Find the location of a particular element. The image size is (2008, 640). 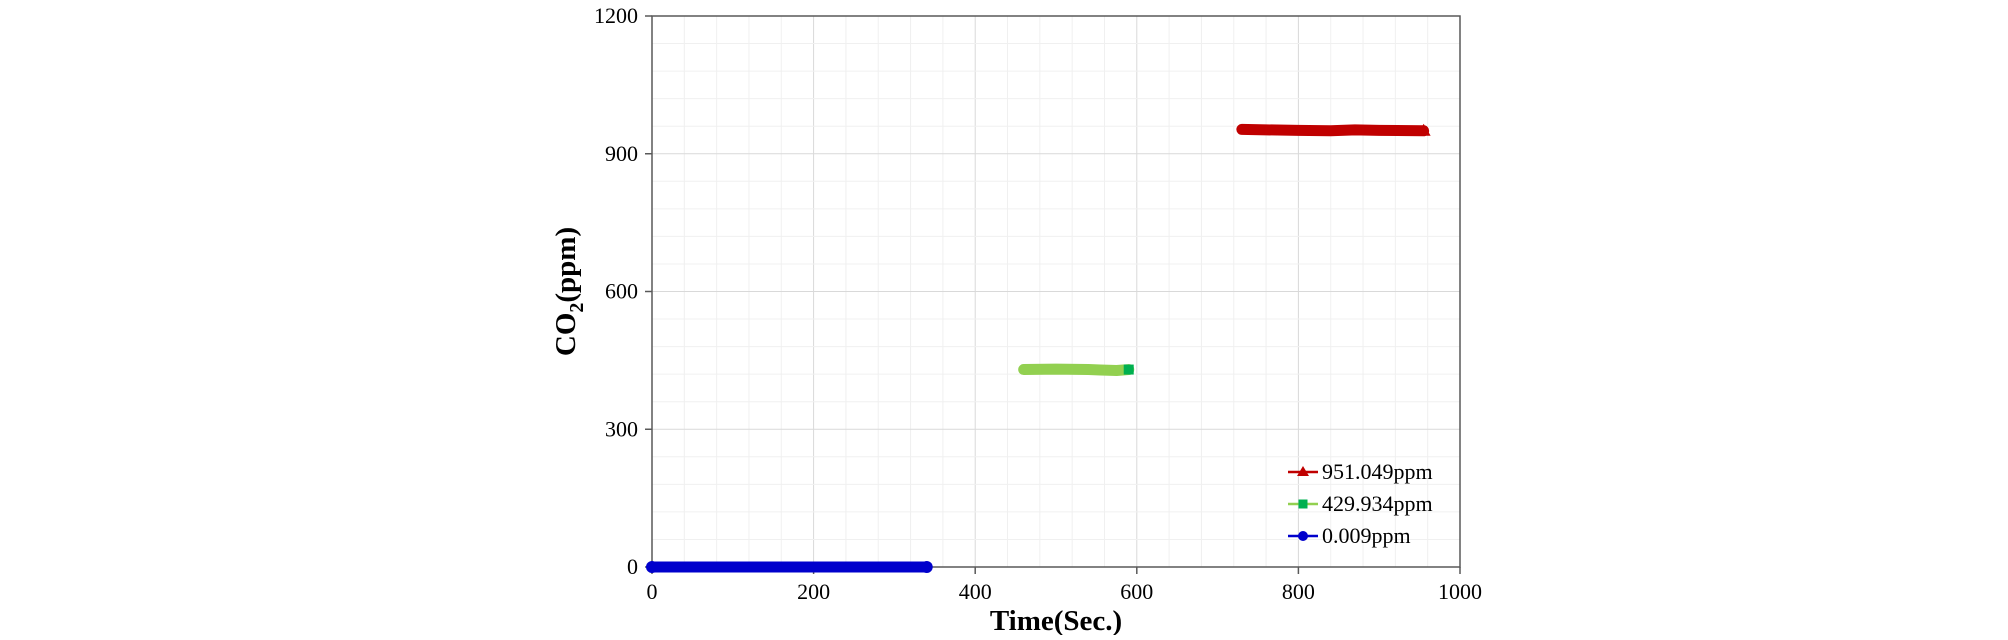

y-tick-label: 1200 is located at coordinates (616, 15).